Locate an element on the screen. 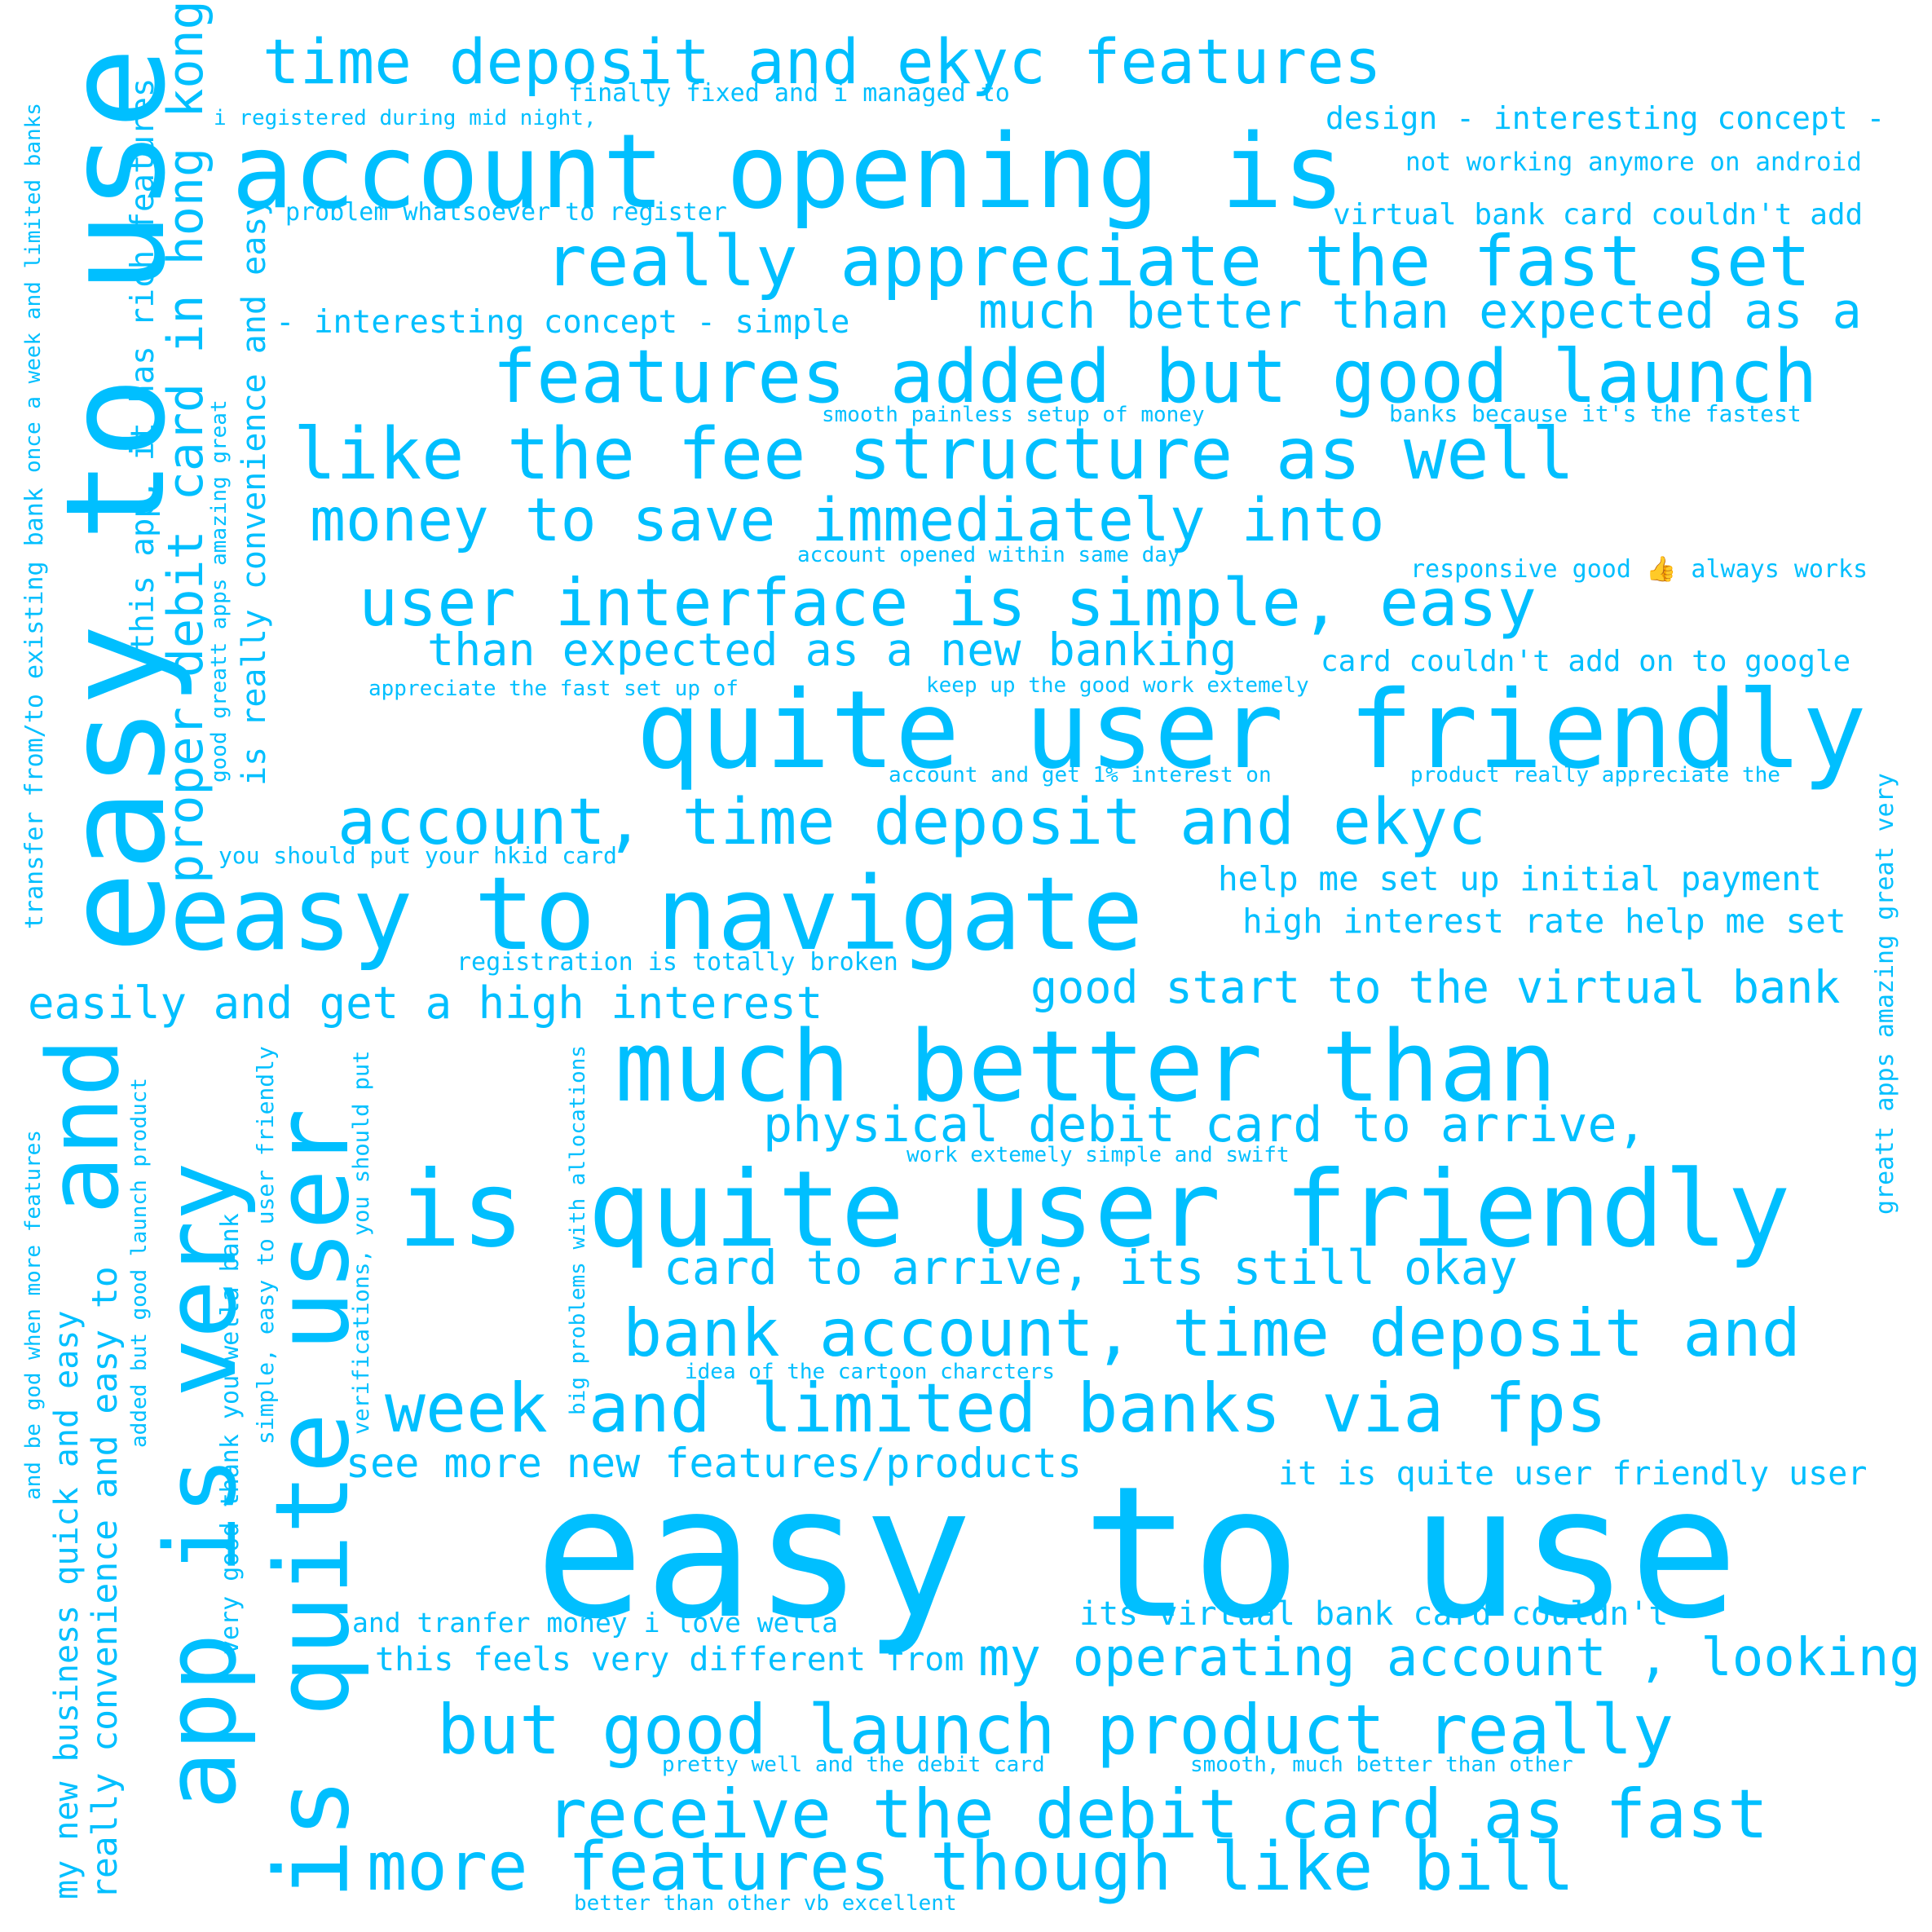  word-cloud-phrase-vertical: greatt apps amazing great very is located at coordinates (1885, 994).